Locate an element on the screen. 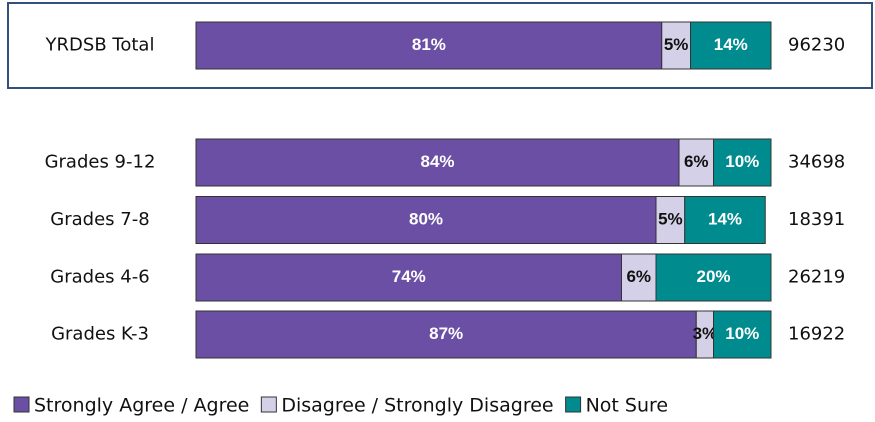  legend-label: Disagree / Strongly Disagree is located at coordinates (417, 406).